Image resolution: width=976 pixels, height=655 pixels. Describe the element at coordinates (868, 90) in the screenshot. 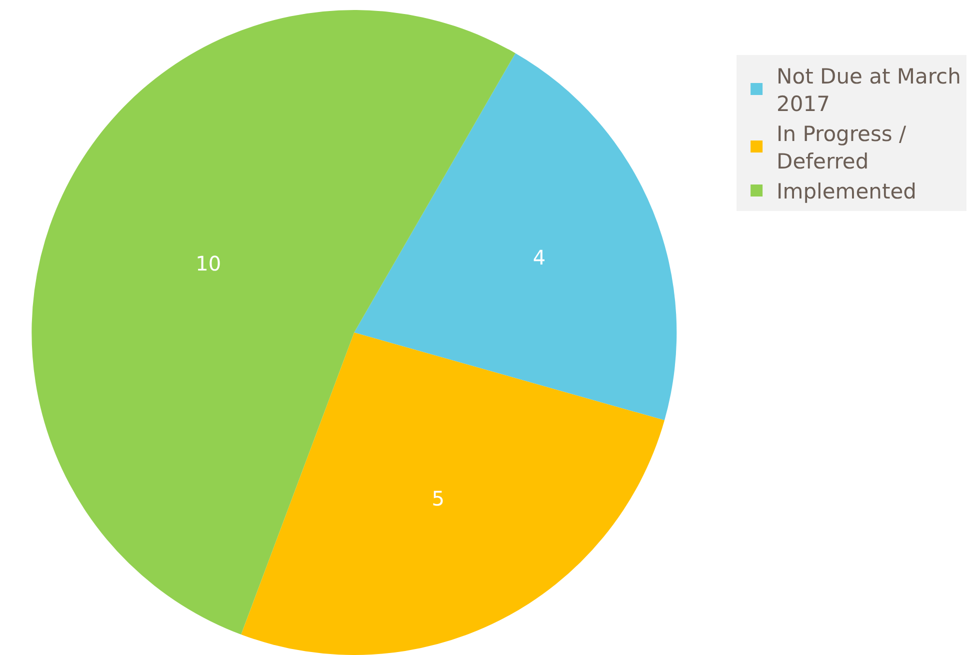

I see `legend-label: Not Due at March 2017` at that location.